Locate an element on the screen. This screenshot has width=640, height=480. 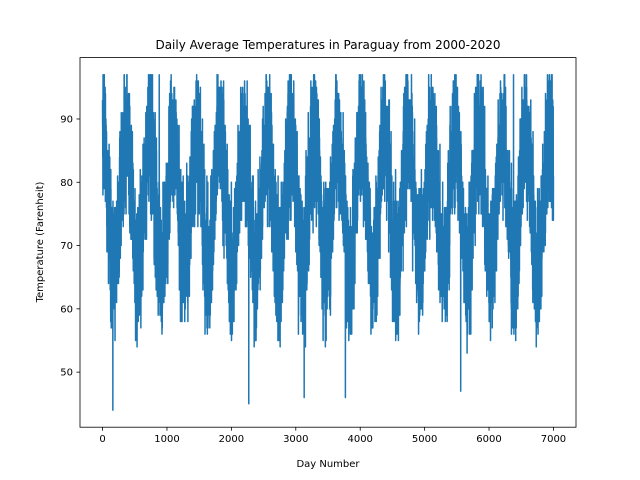
y-axis: 50 60 70 80 90 is located at coordinates (70, 246).